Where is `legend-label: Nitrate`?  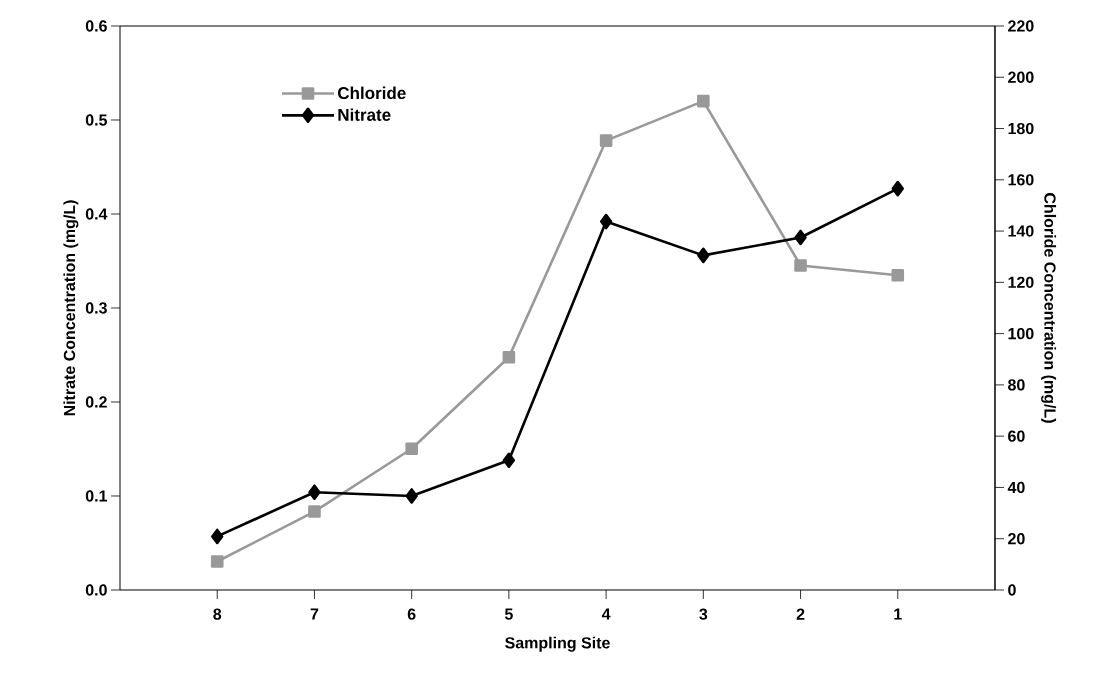 legend-label: Nitrate is located at coordinates (364, 114).